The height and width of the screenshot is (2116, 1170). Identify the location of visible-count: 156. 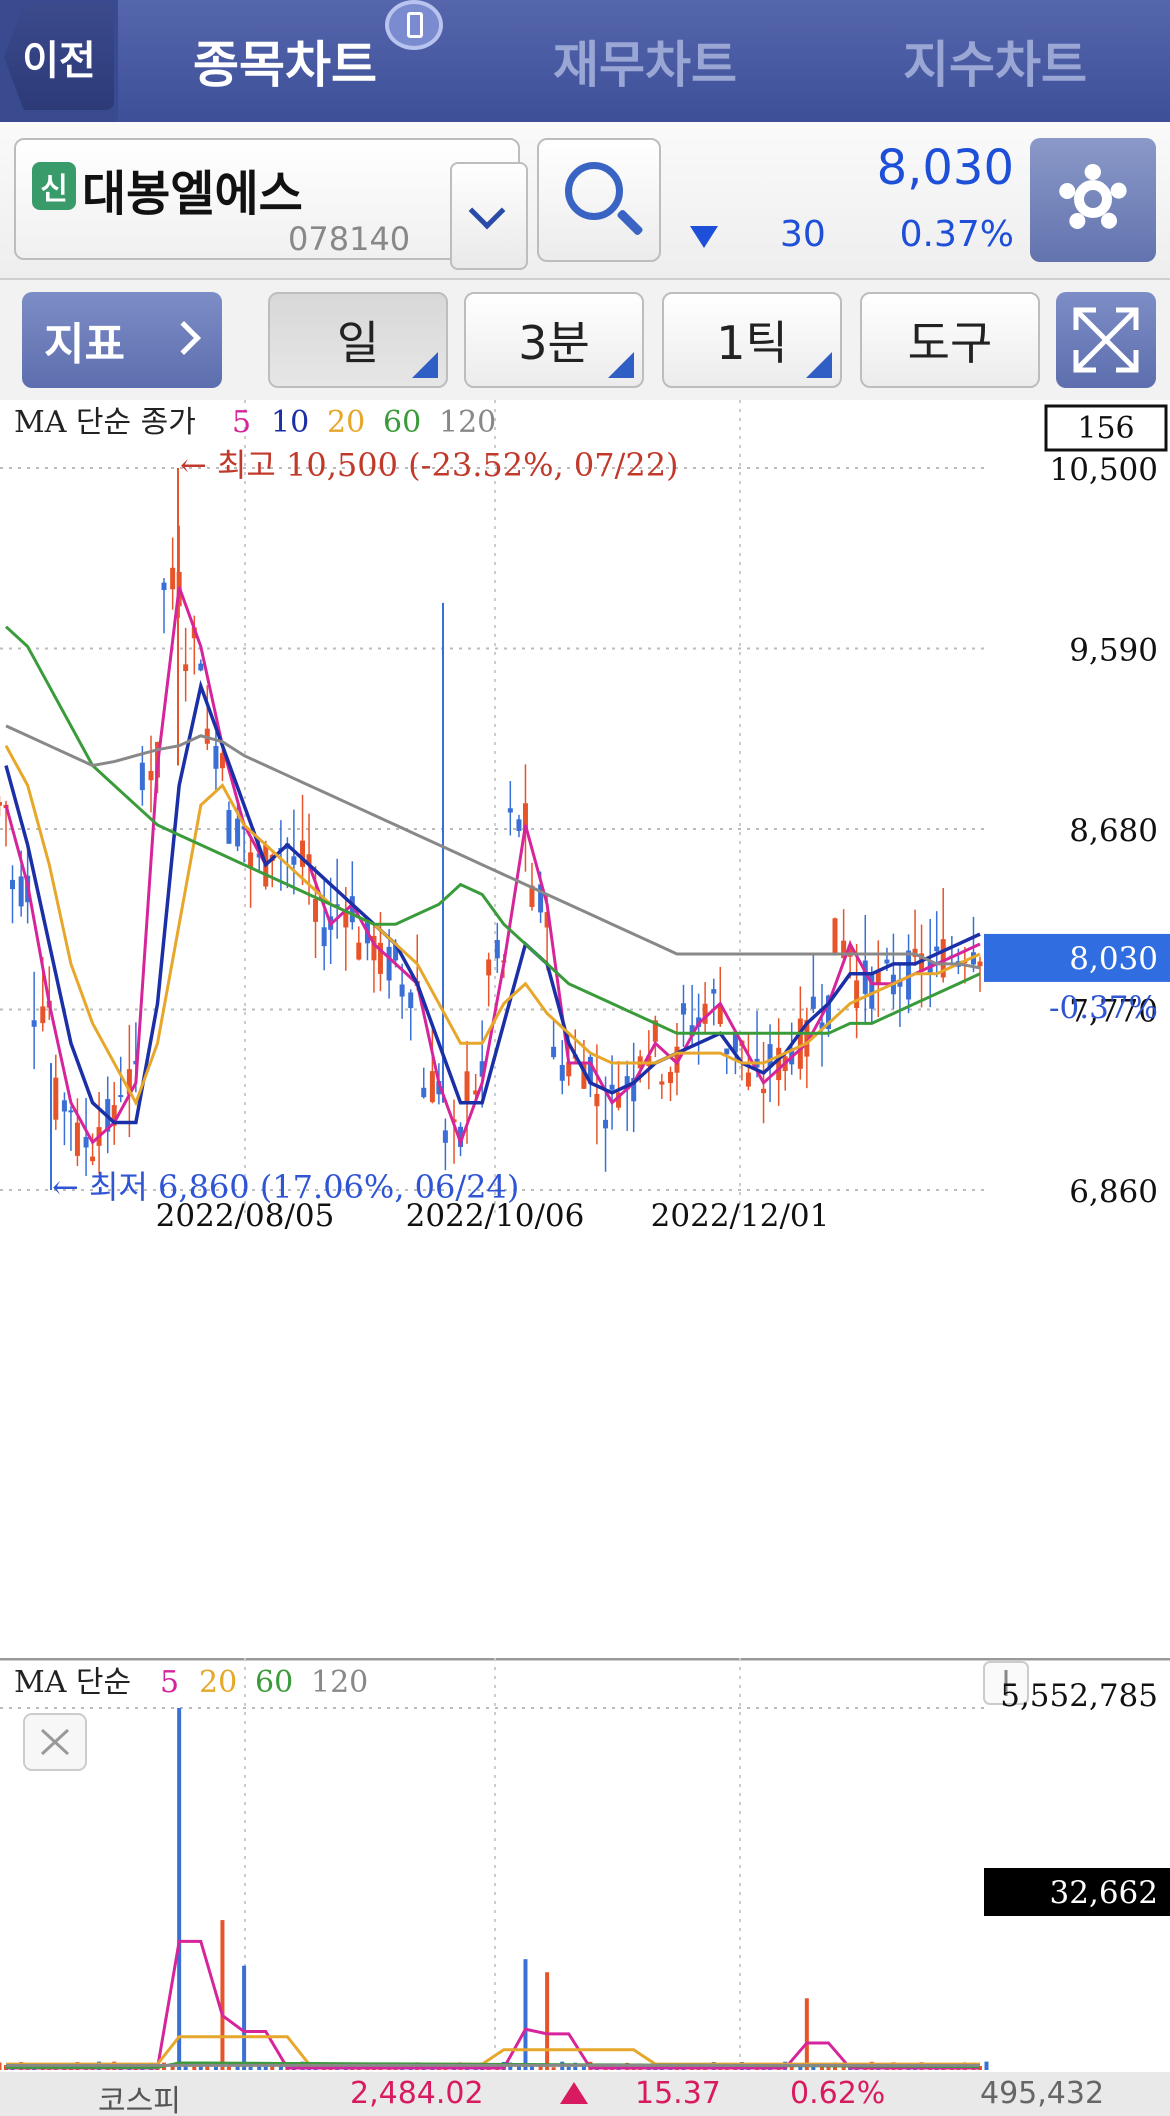
(1105, 428).